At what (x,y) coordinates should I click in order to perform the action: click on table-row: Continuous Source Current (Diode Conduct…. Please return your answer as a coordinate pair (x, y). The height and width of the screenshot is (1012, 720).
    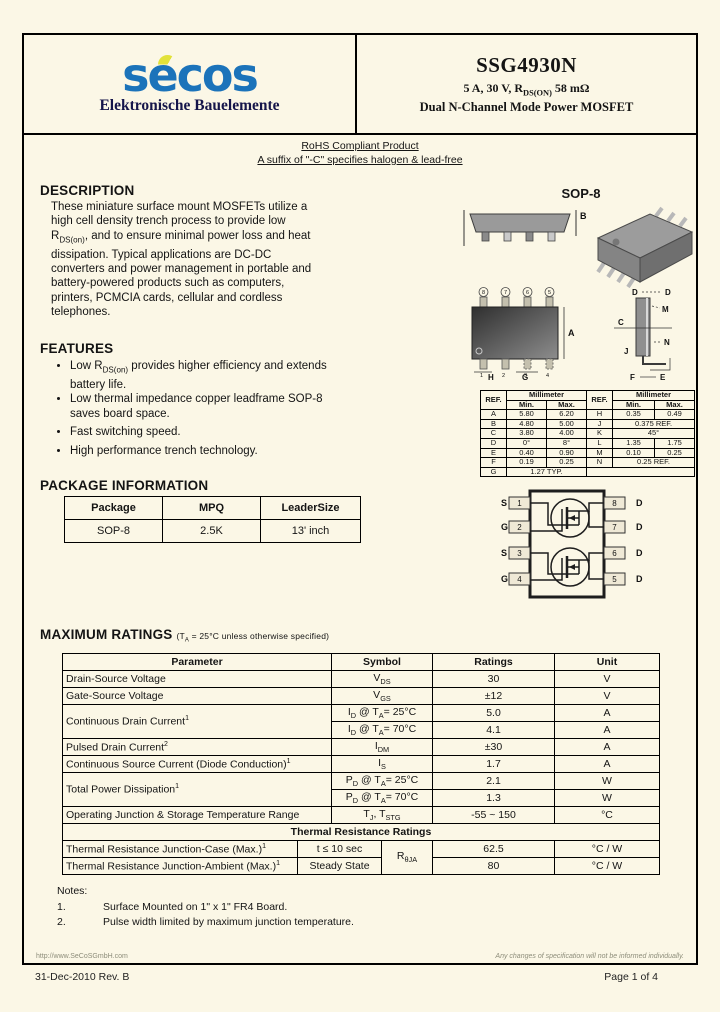
    Looking at the image, I should click on (361, 764).